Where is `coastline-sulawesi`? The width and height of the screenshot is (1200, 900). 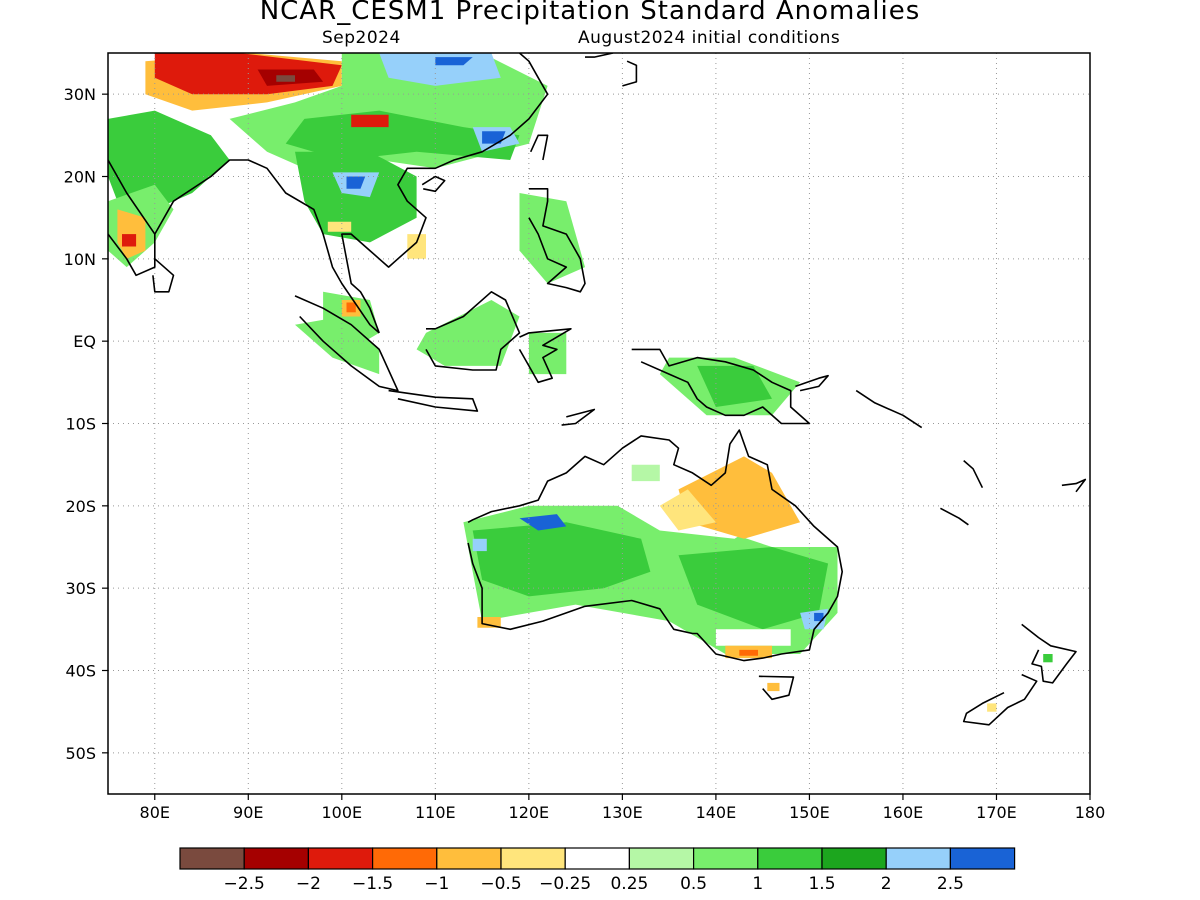
coastline-sulawesi is located at coordinates (545, 355).